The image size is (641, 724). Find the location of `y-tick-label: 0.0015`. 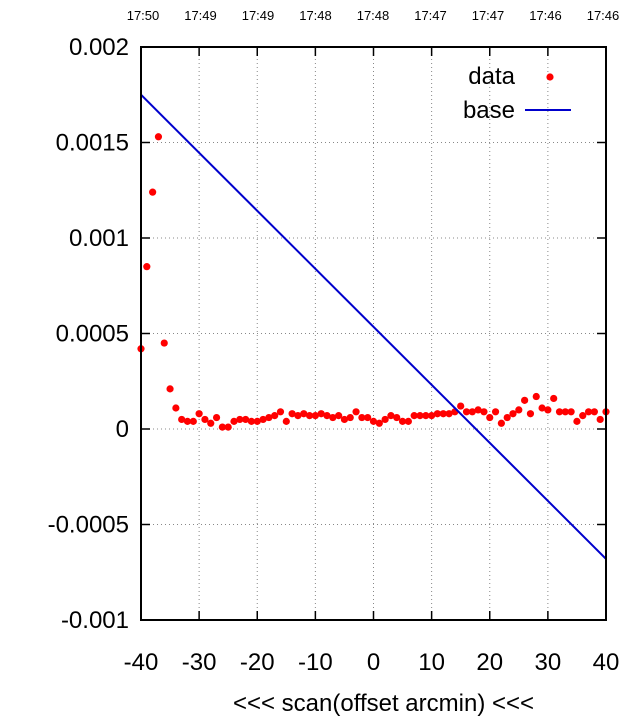

y-tick-label: 0.0015 is located at coordinates (92, 143).